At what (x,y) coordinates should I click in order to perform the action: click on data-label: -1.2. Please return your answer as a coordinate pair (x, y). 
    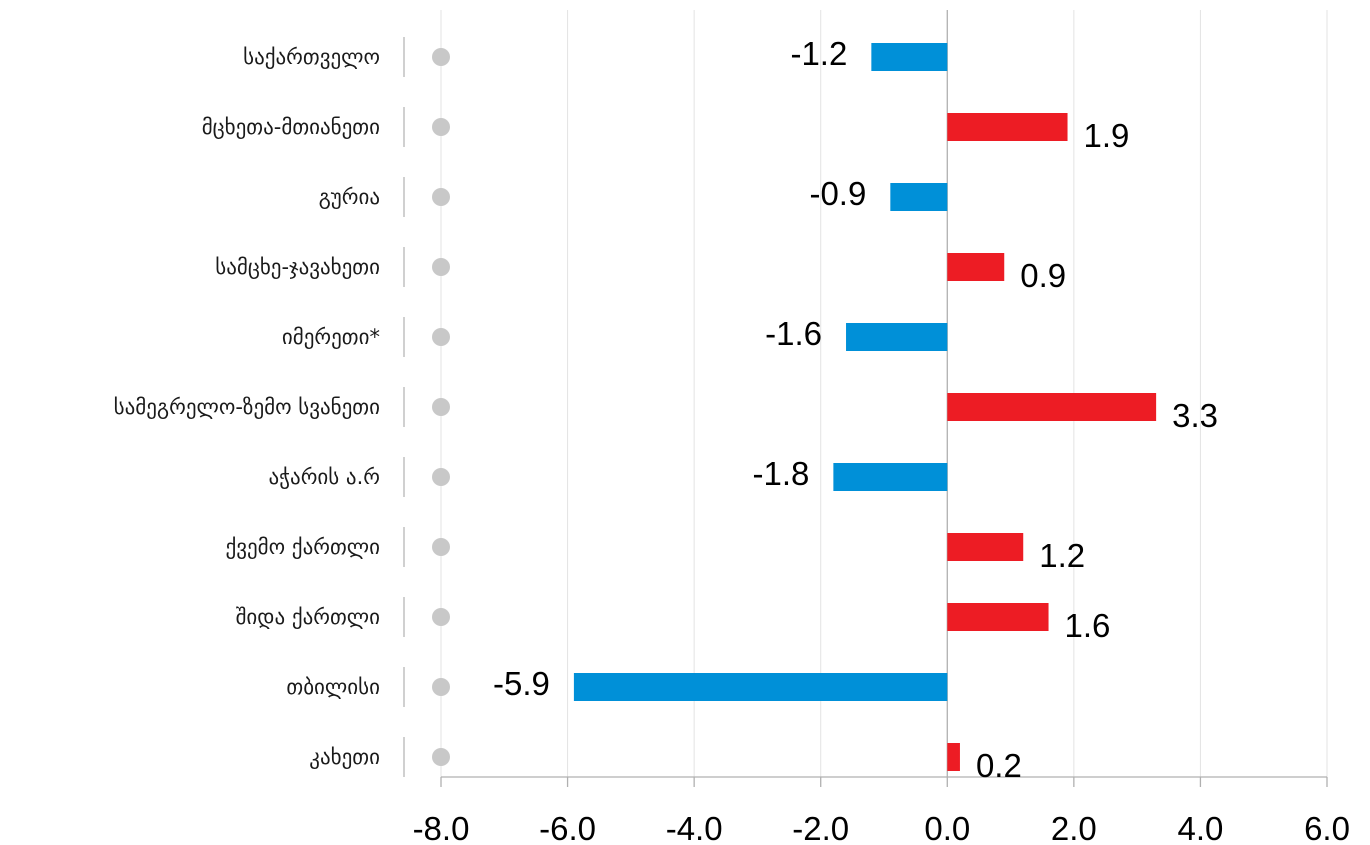
    Looking at the image, I should click on (818, 53).